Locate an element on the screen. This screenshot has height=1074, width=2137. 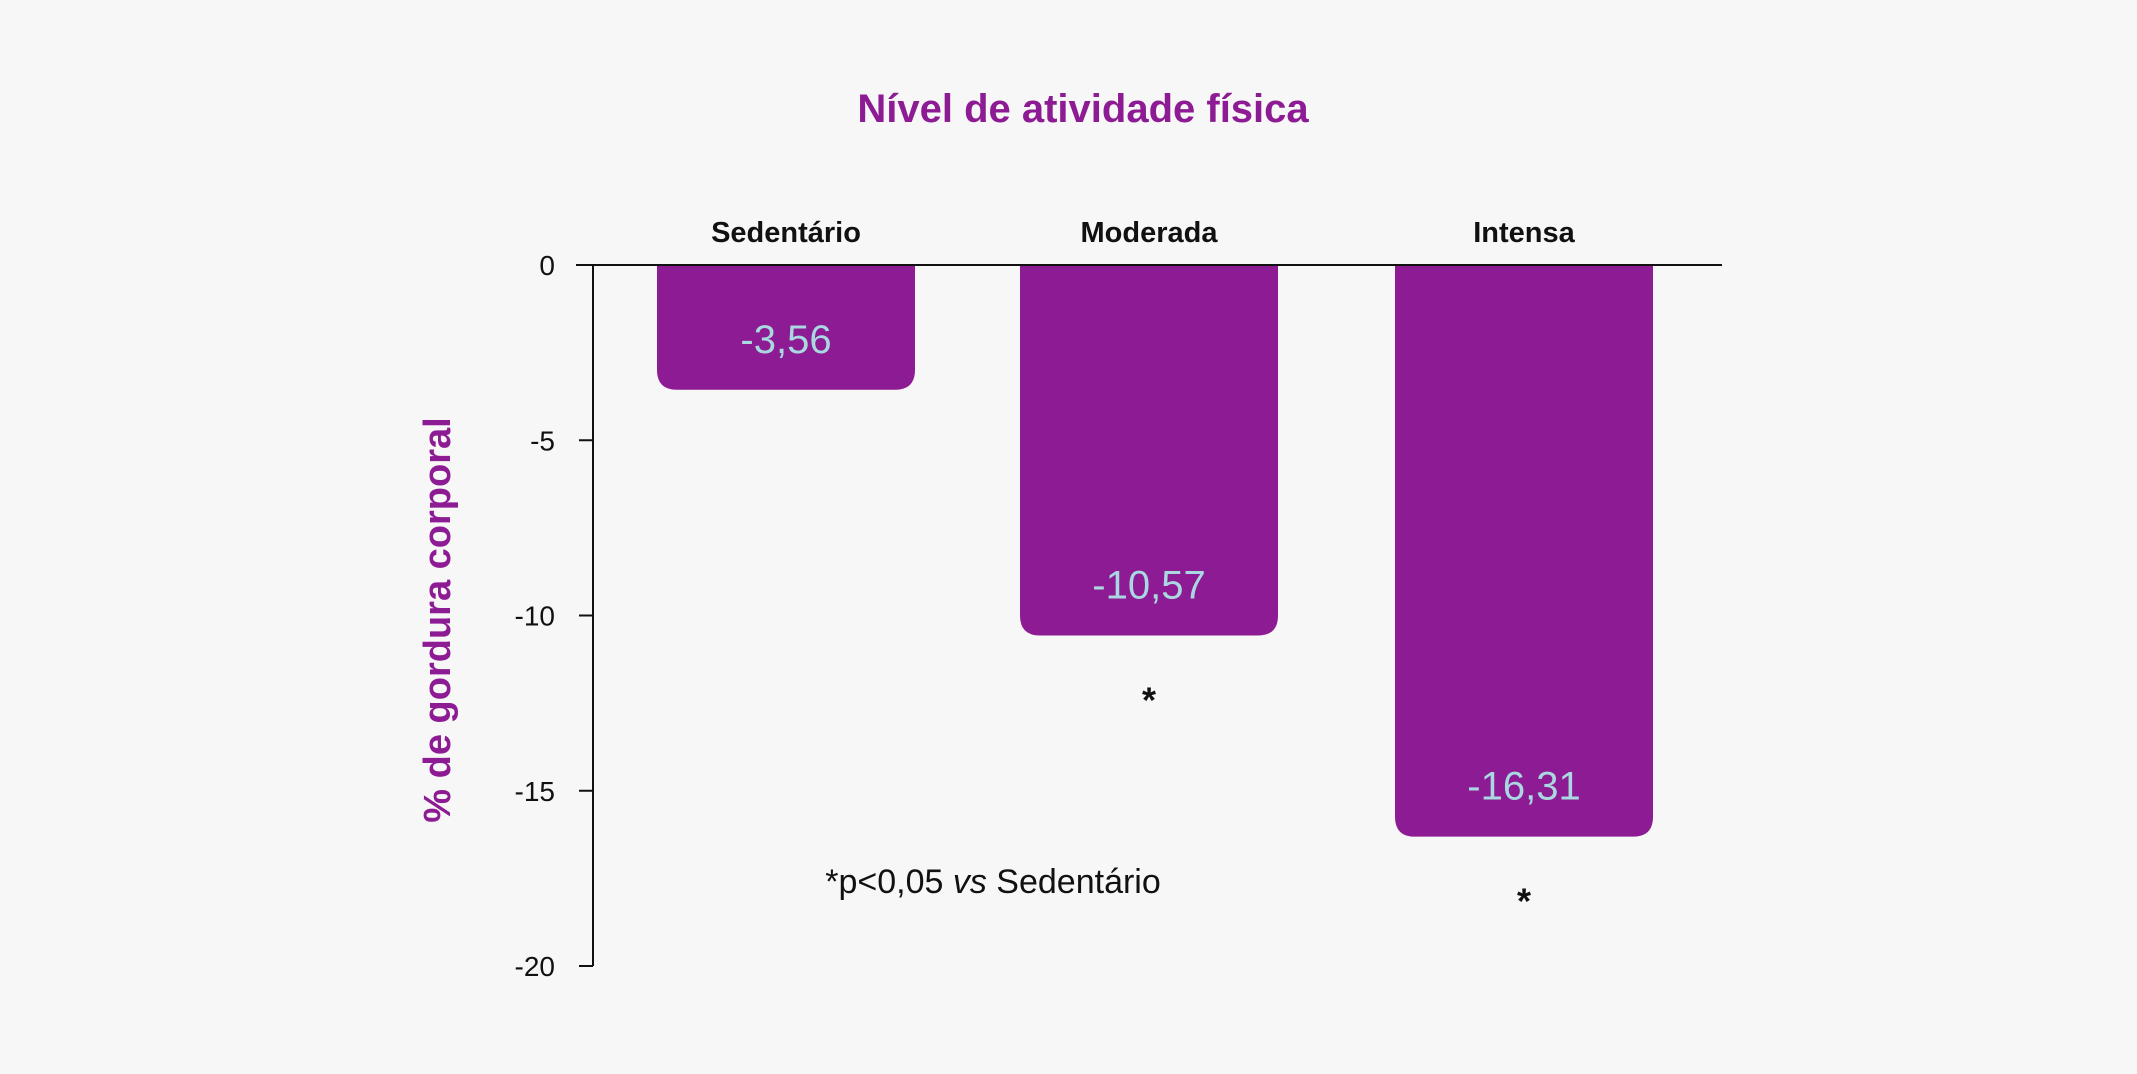
bar-intensa is located at coordinates (1524, 551).